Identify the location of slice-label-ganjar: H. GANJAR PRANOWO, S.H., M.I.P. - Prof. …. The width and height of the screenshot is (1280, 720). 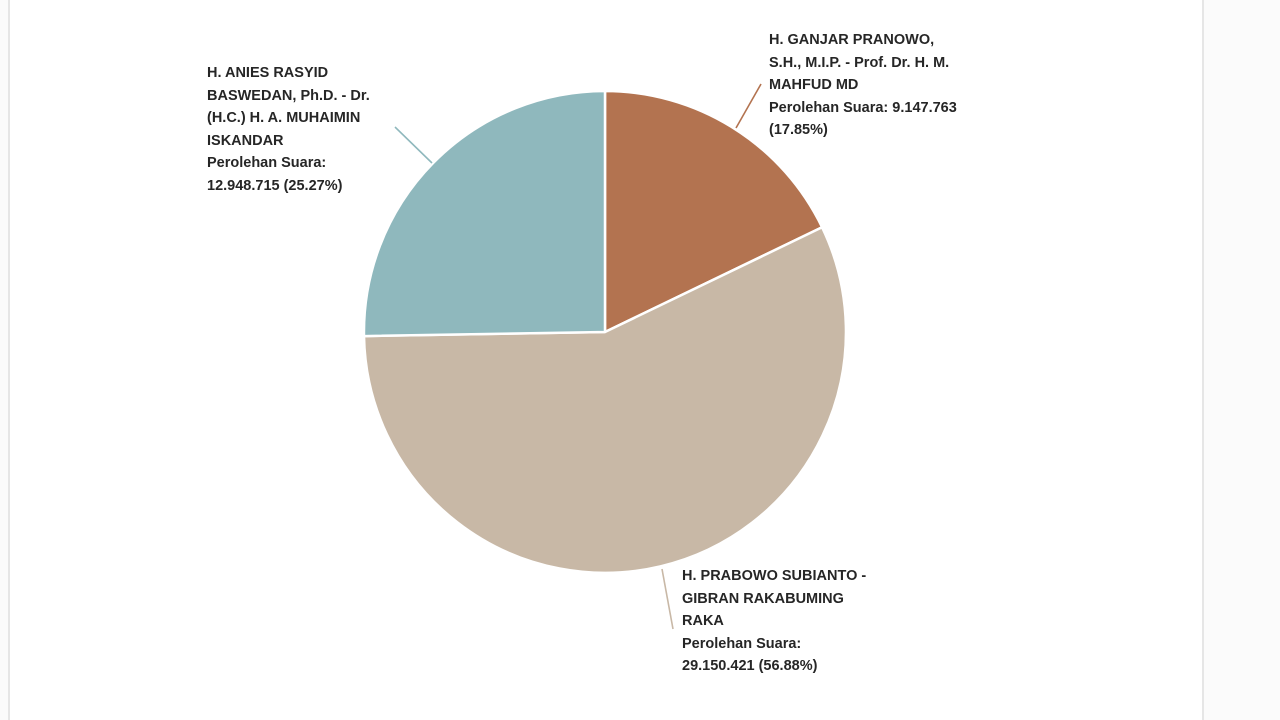
(863, 85).